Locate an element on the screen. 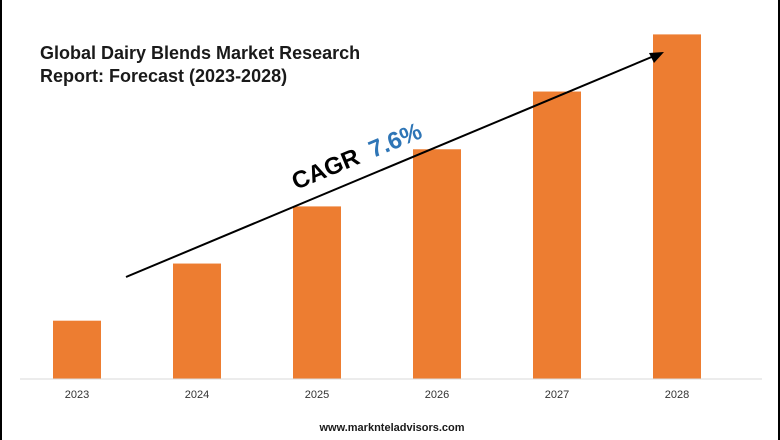 The width and height of the screenshot is (780, 440). bar-2023 is located at coordinates (77, 349).